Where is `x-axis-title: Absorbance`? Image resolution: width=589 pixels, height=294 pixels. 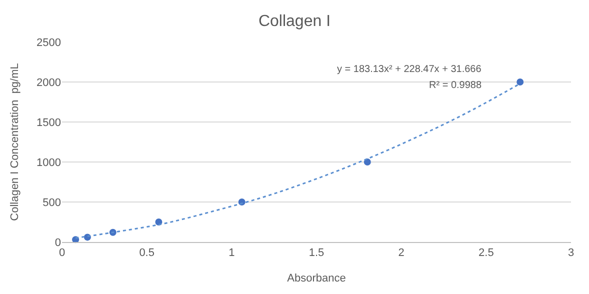 x-axis-title: Absorbance is located at coordinates (316, 278).